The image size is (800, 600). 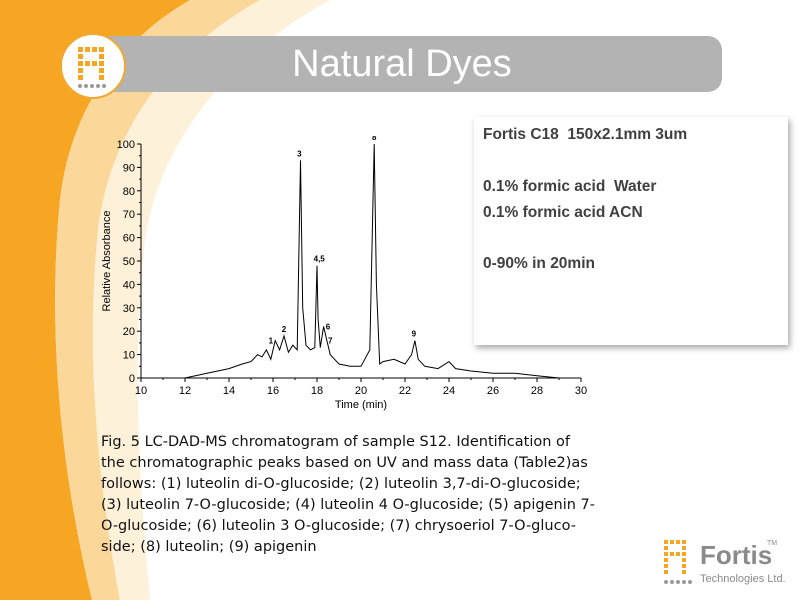 What do you see at coordinates (129, 356) in the screenshot?
I see `y-tick-label: 10` at bounding box center [129, 356].